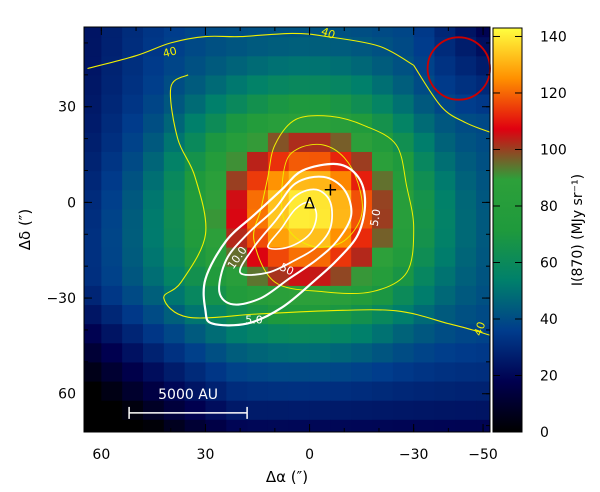 The height and width of the screenshot is (492, 600). Describe the element at coordinates (250, 51) in the screenshot. I see `yellow-contour` at that location.